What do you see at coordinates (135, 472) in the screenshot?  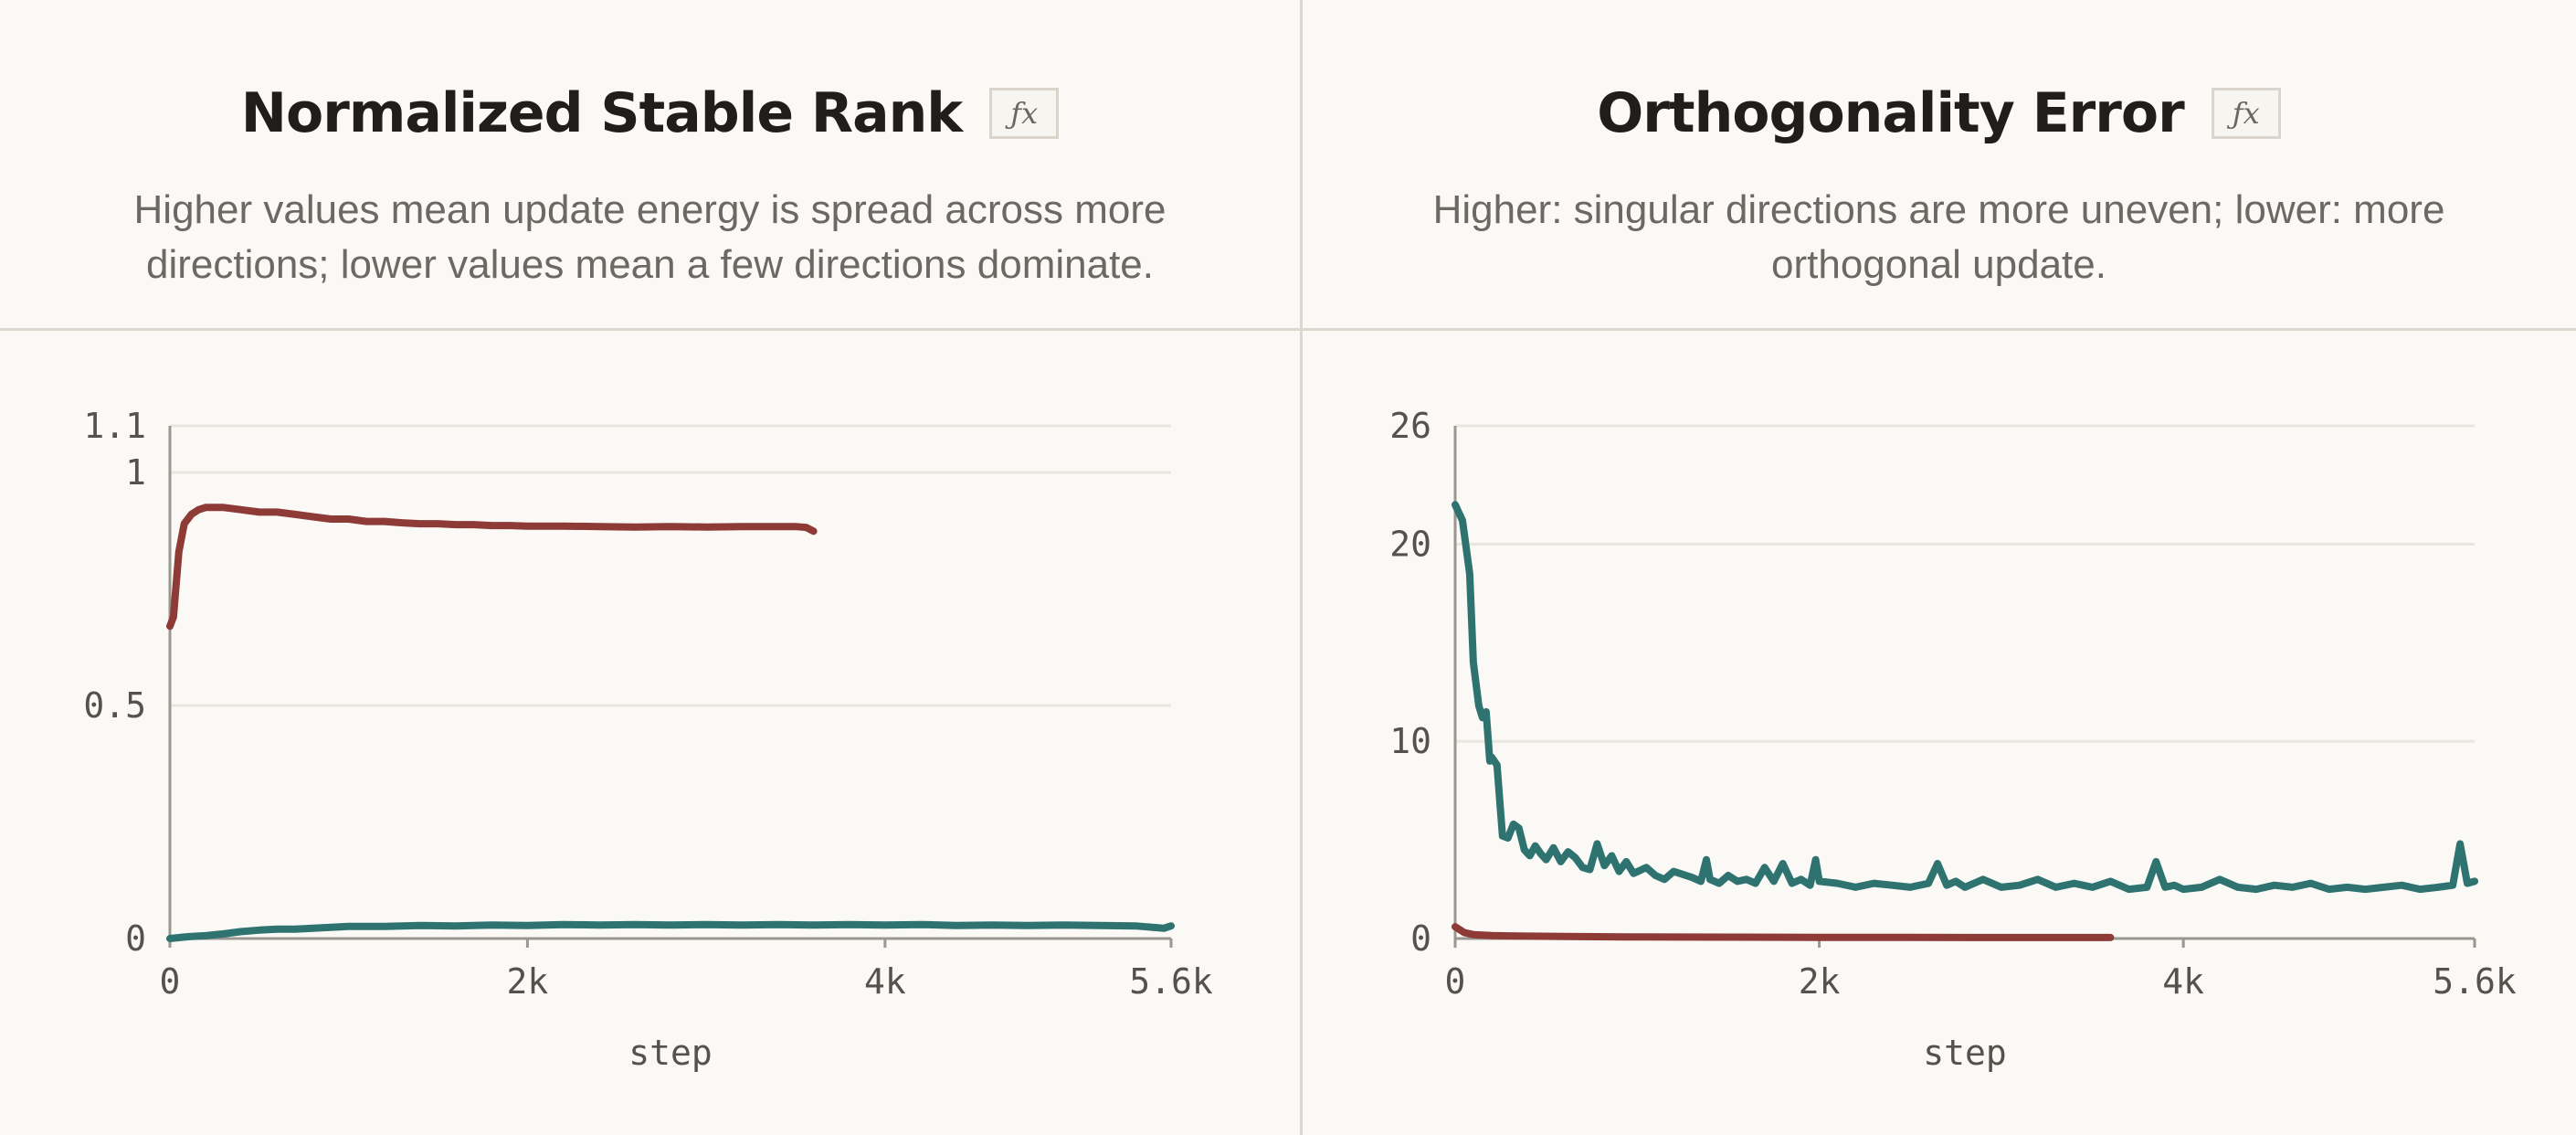 I see `y-tick-label: 1` at bounding box center [135, 472].